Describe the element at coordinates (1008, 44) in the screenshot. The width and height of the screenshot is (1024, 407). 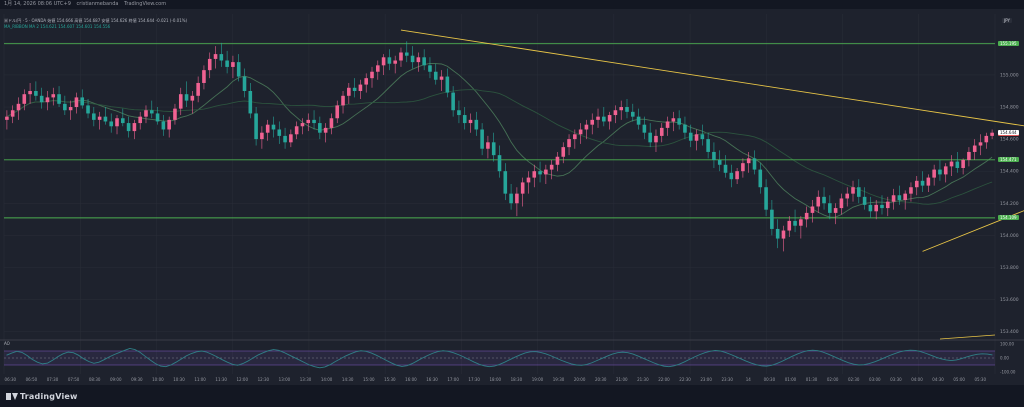
I see `price-badge: 155.195` at that location.